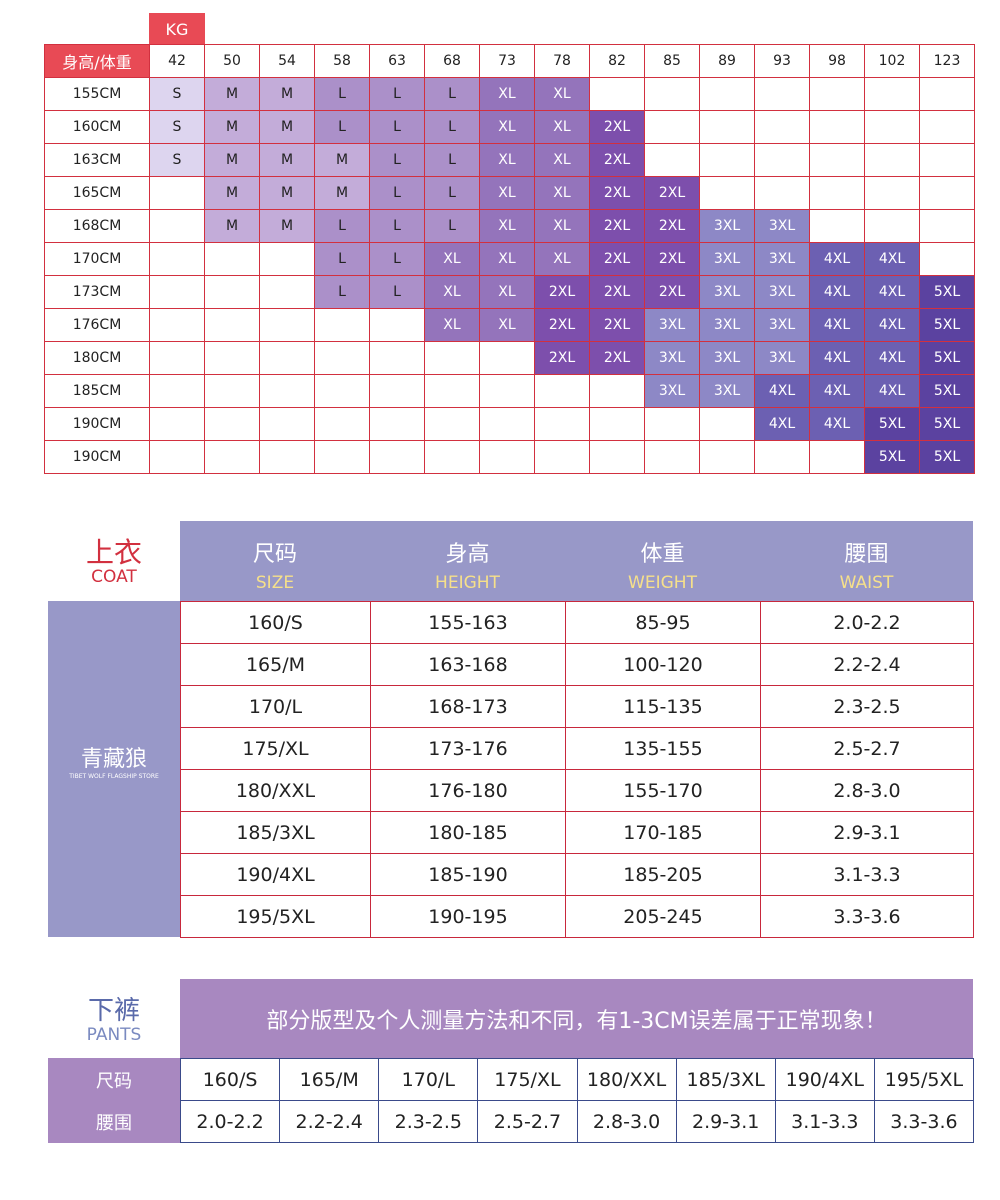 The height and width of the screenshot is (1200, 1000). I want to click on pants-cell: 180/XXL, so click(626, 1079).